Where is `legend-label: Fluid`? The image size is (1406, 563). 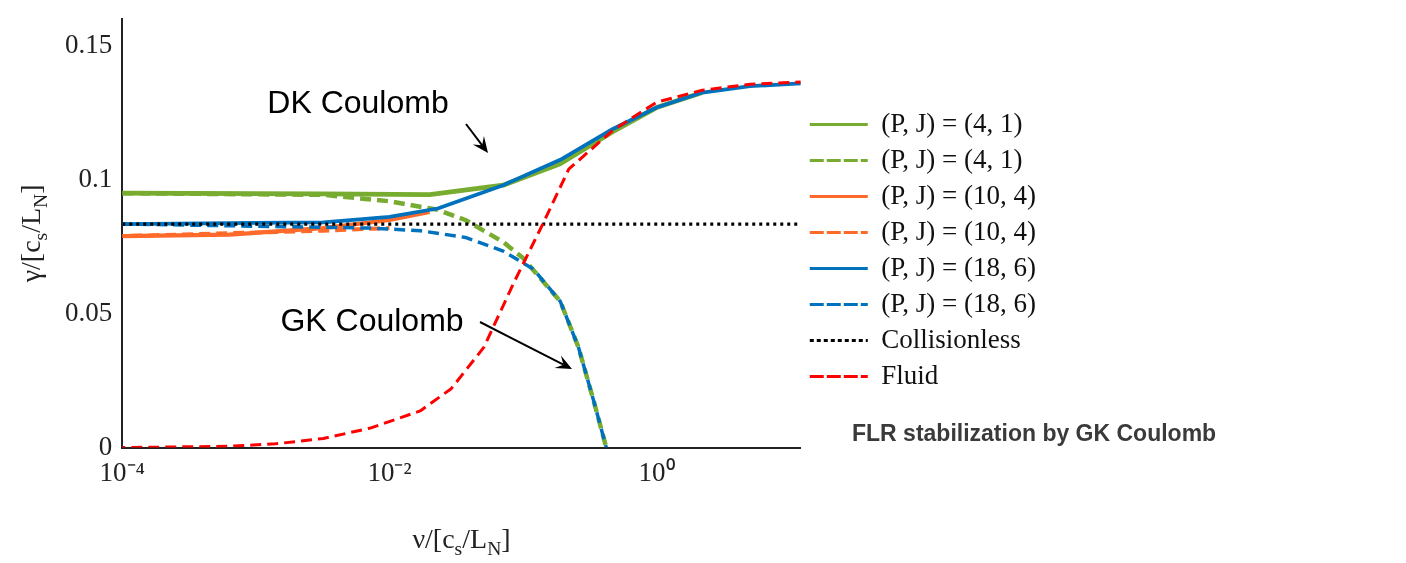 legend-label: Fluid is located at coordinates (910, 374).